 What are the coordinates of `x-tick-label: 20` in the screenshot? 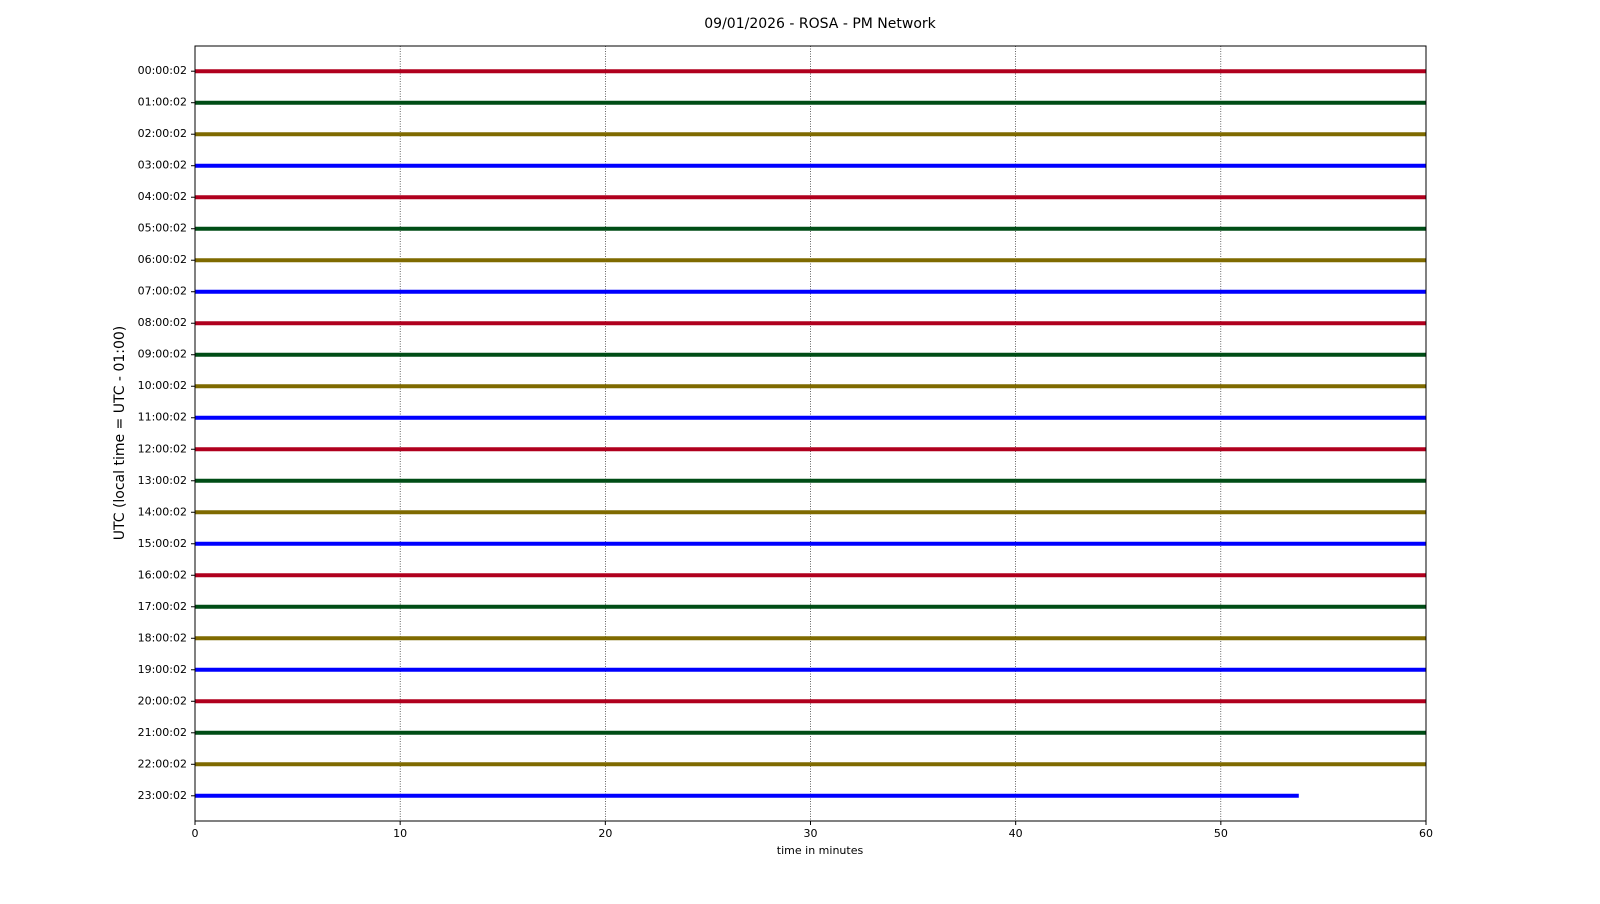 It's located at (605, 833).